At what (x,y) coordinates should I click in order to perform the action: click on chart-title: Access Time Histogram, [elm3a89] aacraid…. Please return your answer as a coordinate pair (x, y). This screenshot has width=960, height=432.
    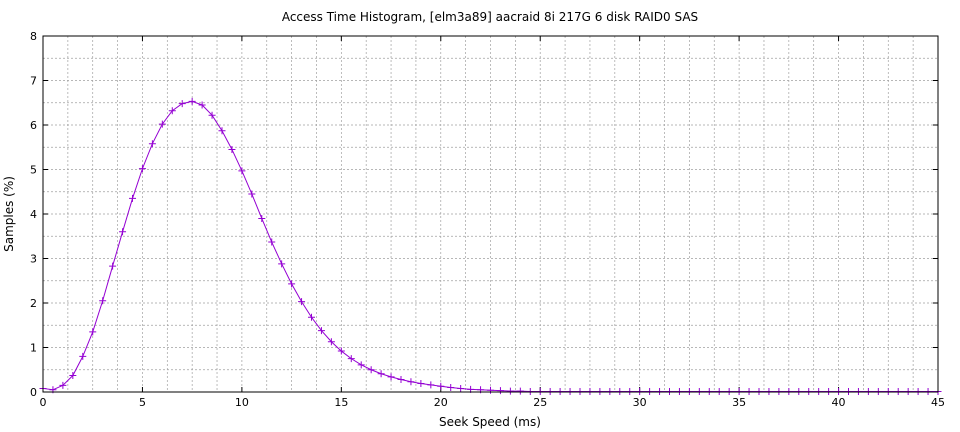
    Looking at the image, I should click on (490, 17).